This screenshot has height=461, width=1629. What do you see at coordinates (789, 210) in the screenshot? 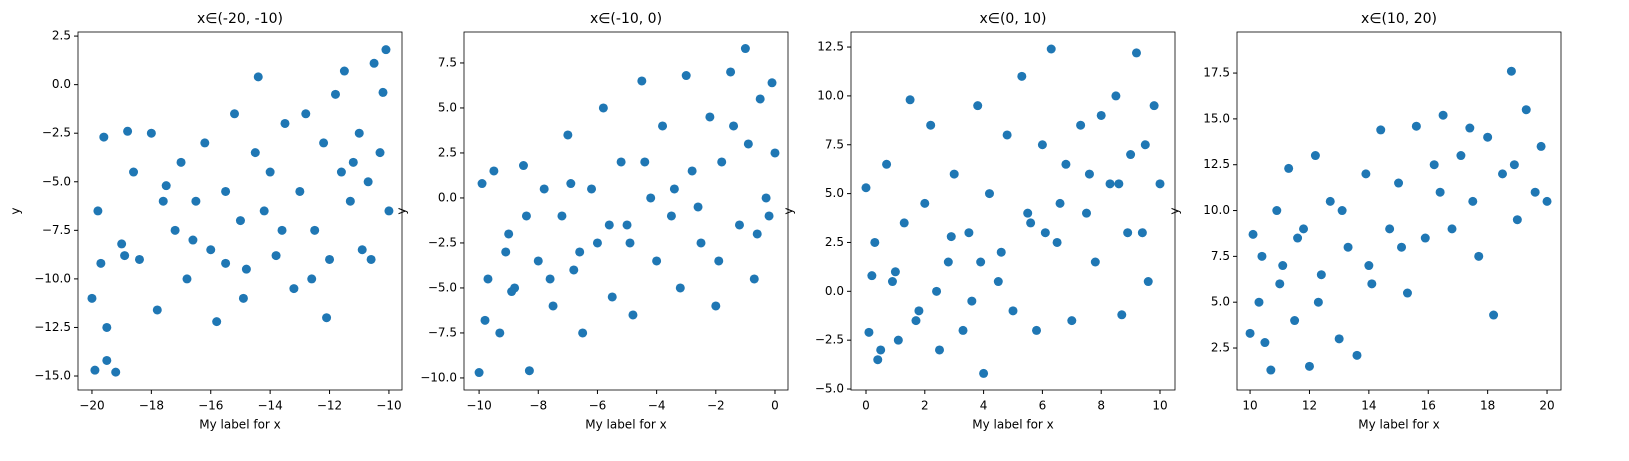
I see `y-axis-label: y` at bounding box center [789, 210].